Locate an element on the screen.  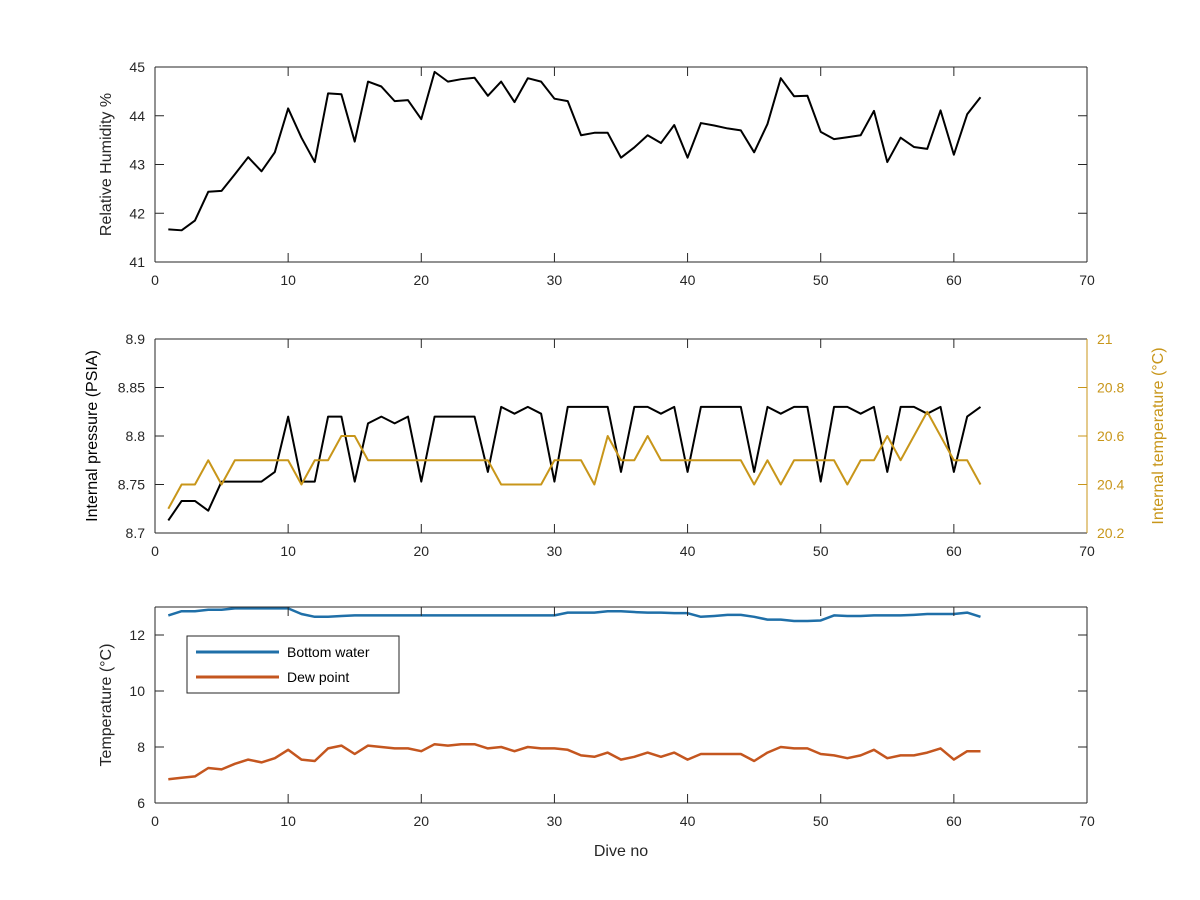
y-tick-label: 8.9 is located at coordinates (136, 339).